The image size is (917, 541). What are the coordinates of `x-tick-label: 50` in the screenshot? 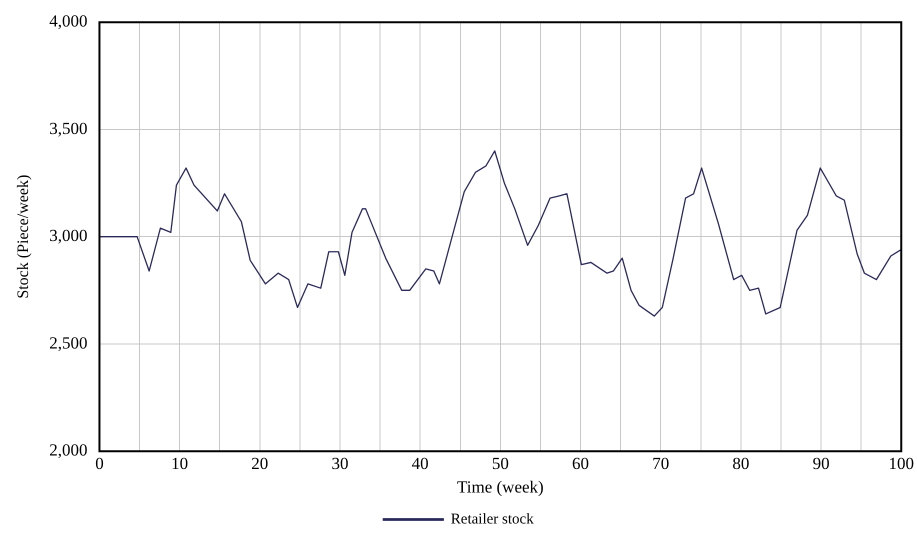 It's located at (500, 463).